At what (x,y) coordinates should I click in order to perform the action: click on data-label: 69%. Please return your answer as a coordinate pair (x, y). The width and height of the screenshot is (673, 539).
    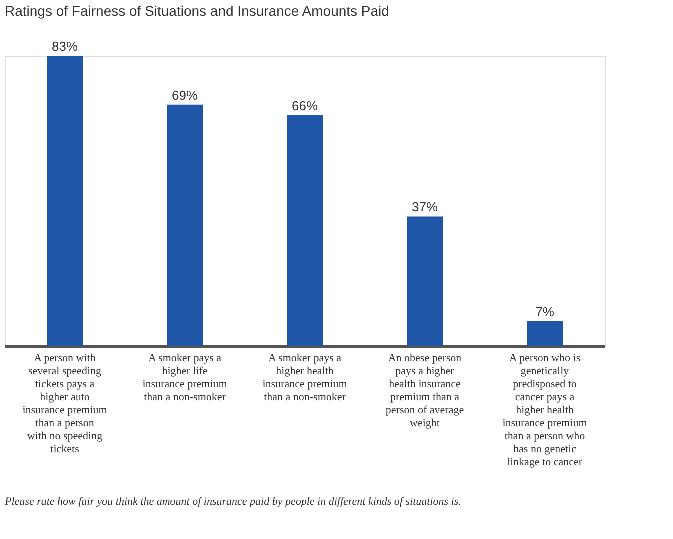
    Looking at the image, I should click on (185, 95).